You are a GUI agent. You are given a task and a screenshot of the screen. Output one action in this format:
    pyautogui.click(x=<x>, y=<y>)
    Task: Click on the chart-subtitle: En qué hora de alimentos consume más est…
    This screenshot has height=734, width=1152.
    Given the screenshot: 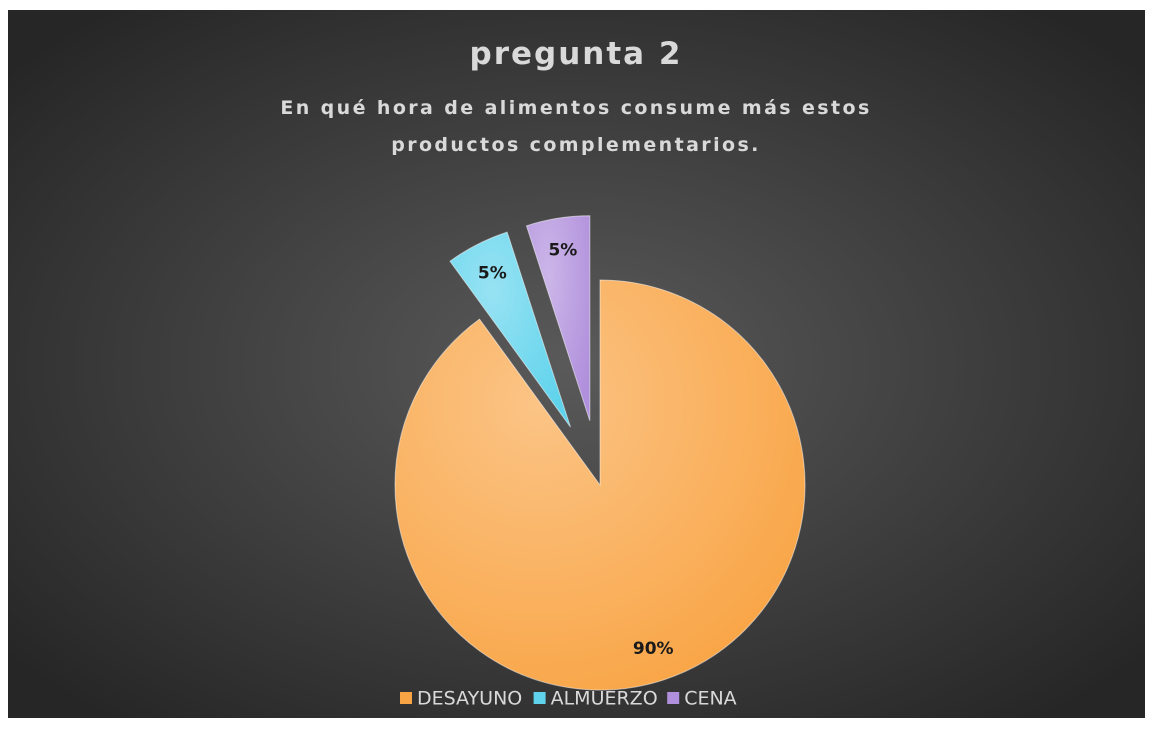 What is the action you would take?
    pyautogui.click(x=576, y=126)
    